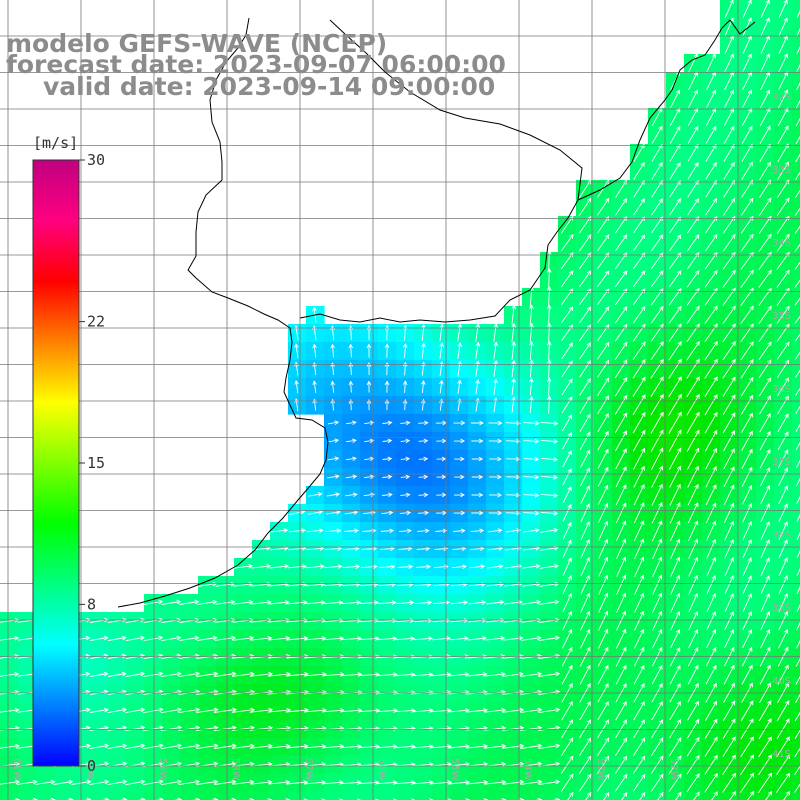  I want to click on latitude-label: 32S, so click(781, 97).